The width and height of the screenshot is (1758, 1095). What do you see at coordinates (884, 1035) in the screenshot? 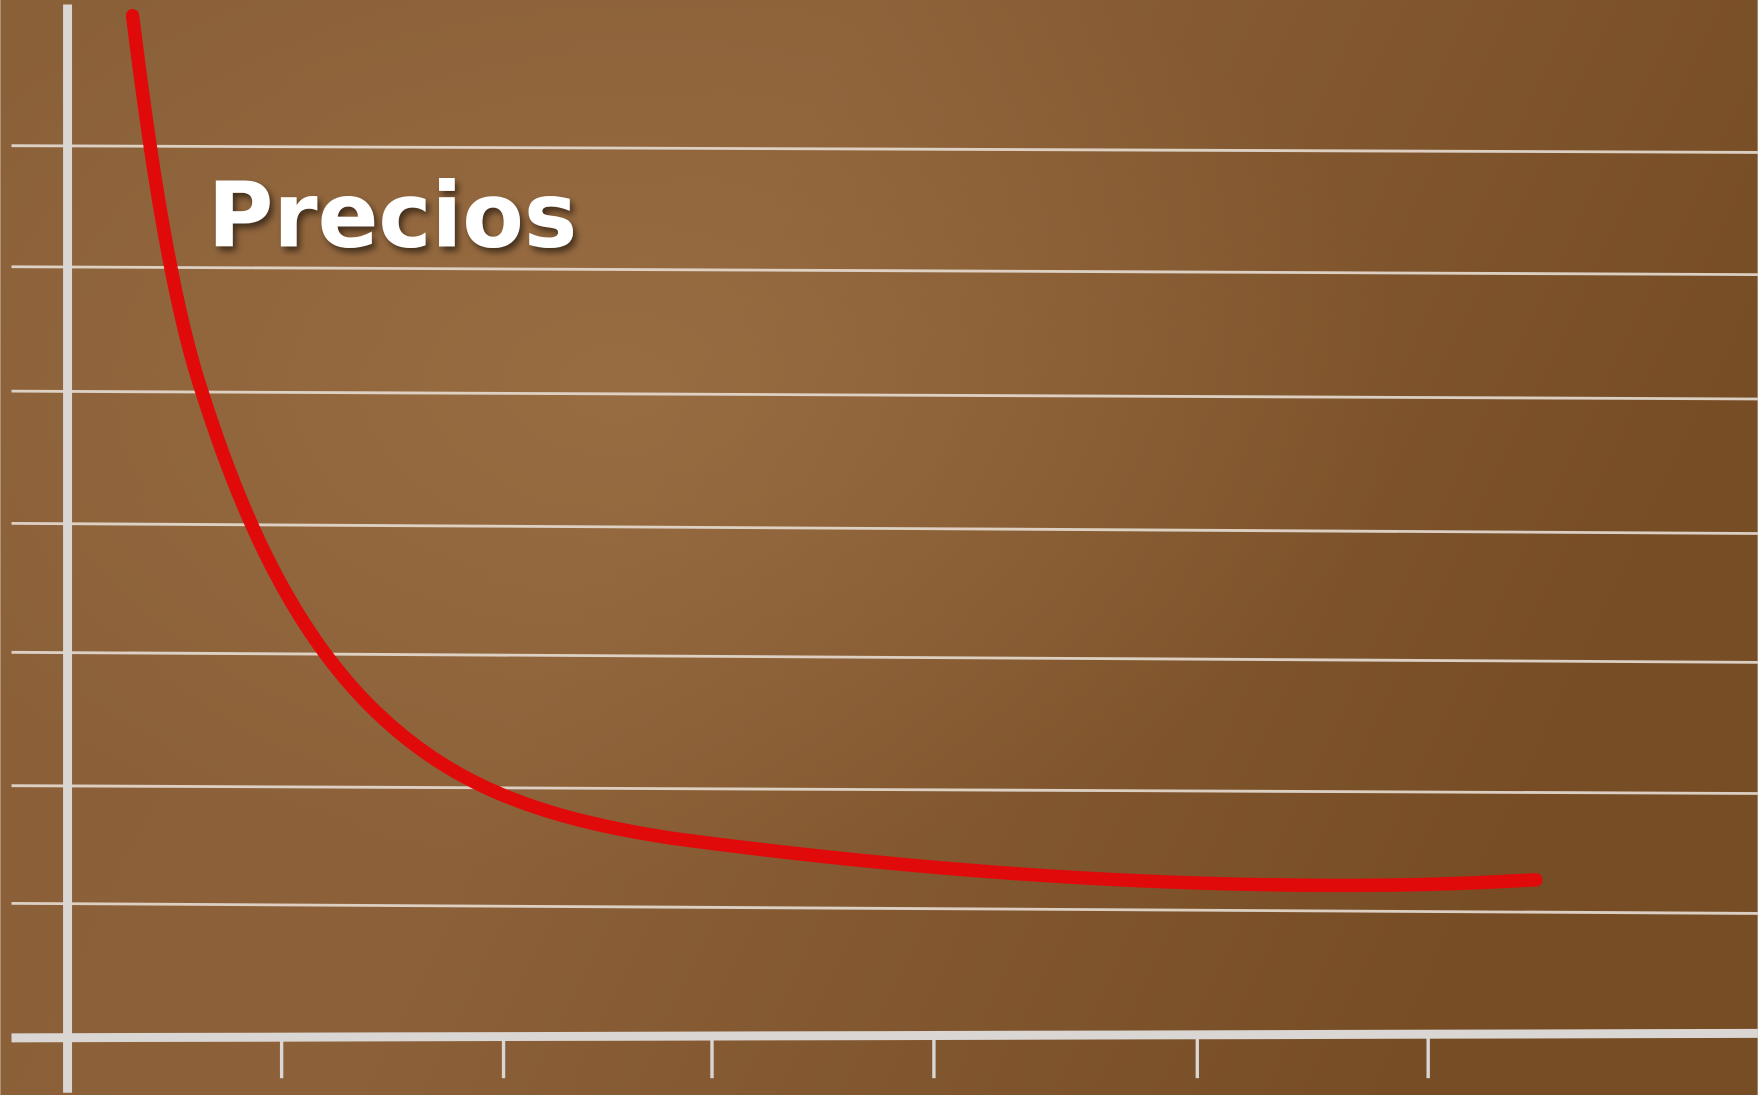
I see `x-axis` at bounding box center [884, 1035].